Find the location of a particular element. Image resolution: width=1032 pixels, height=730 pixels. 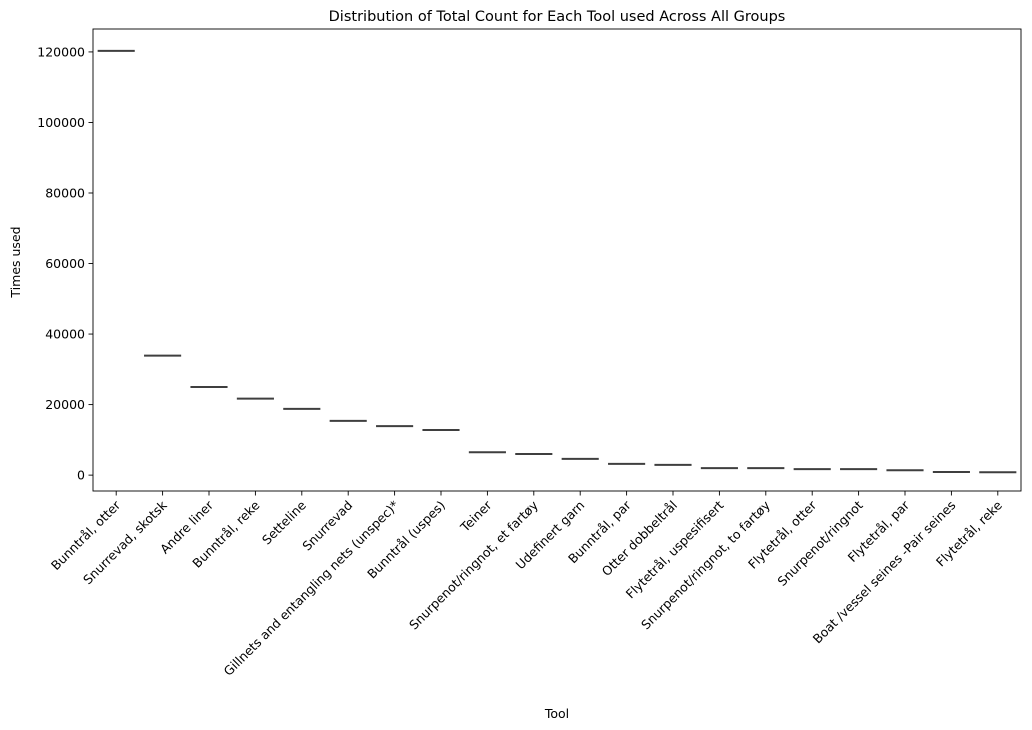

x-tick-label: Snurrevad, skotsk is located at coordinates (125, 542).